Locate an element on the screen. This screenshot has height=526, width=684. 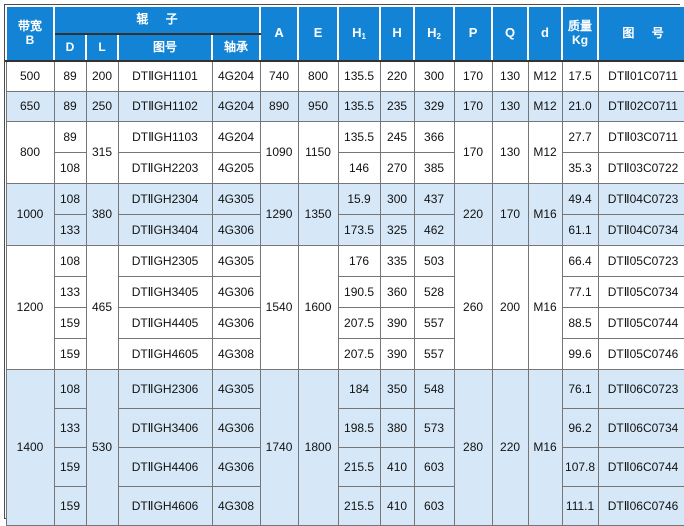
col-header-p: P is located at coordinates (473, 33).